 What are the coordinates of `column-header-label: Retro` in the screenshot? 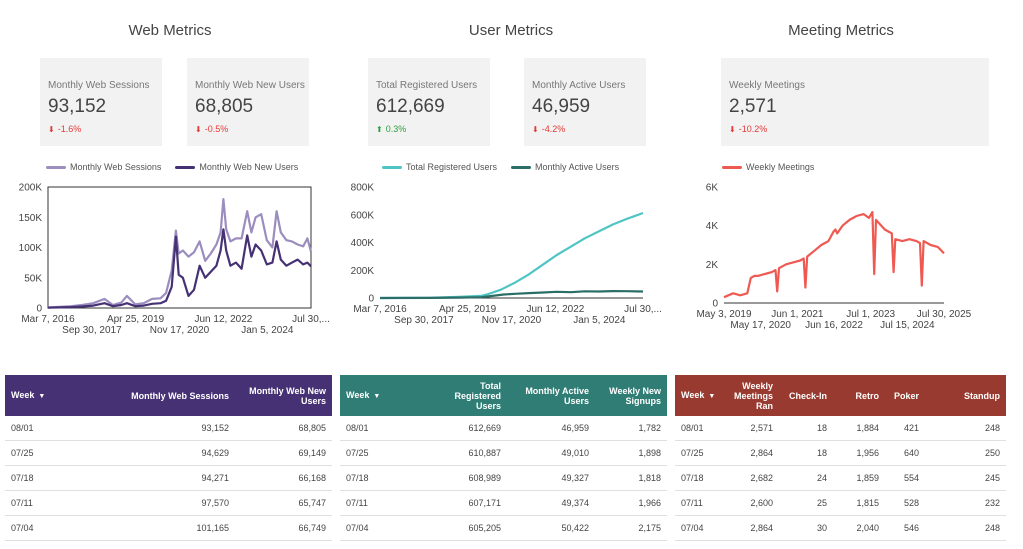 It's located at (867, 395).